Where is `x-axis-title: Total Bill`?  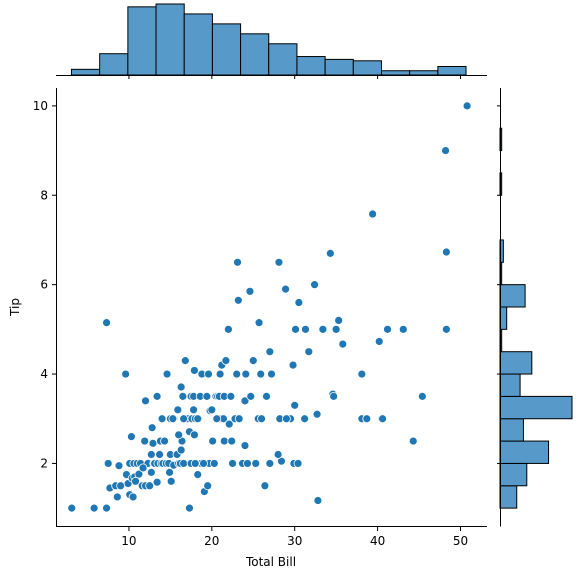
x-axis-title: Total Bill is located at coordinates (270, 562).